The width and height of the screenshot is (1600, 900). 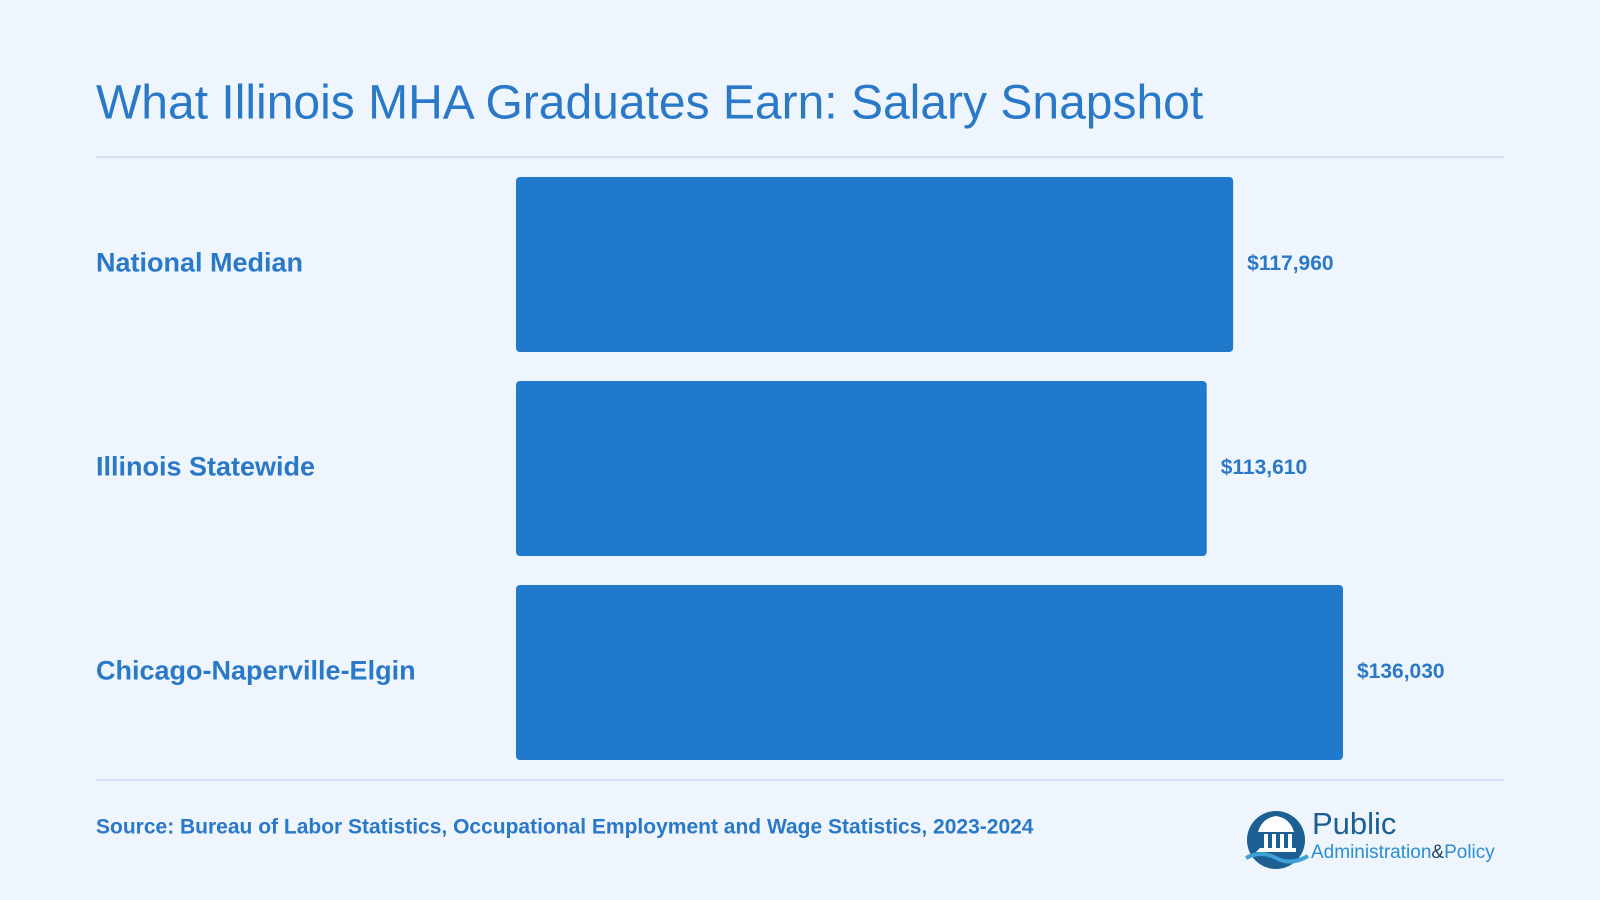 What do you see at coordinates (1277, 858) in the screenshot?
I see `logo-wave` at bounding box center [1277, 858].